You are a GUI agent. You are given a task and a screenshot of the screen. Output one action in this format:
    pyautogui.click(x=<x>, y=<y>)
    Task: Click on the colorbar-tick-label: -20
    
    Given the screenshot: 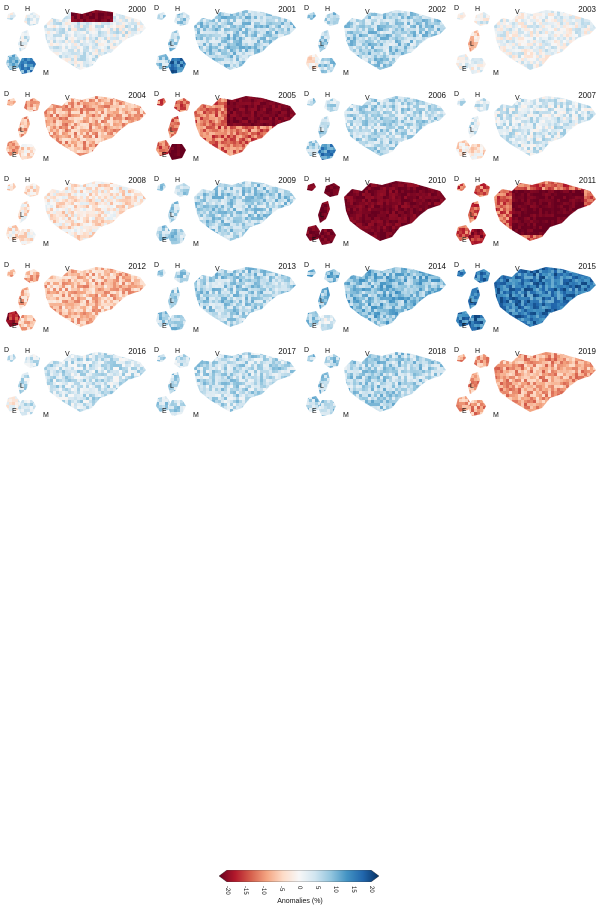 What is the action you would take?
    pyautogui.click(x=227, y=890)
    